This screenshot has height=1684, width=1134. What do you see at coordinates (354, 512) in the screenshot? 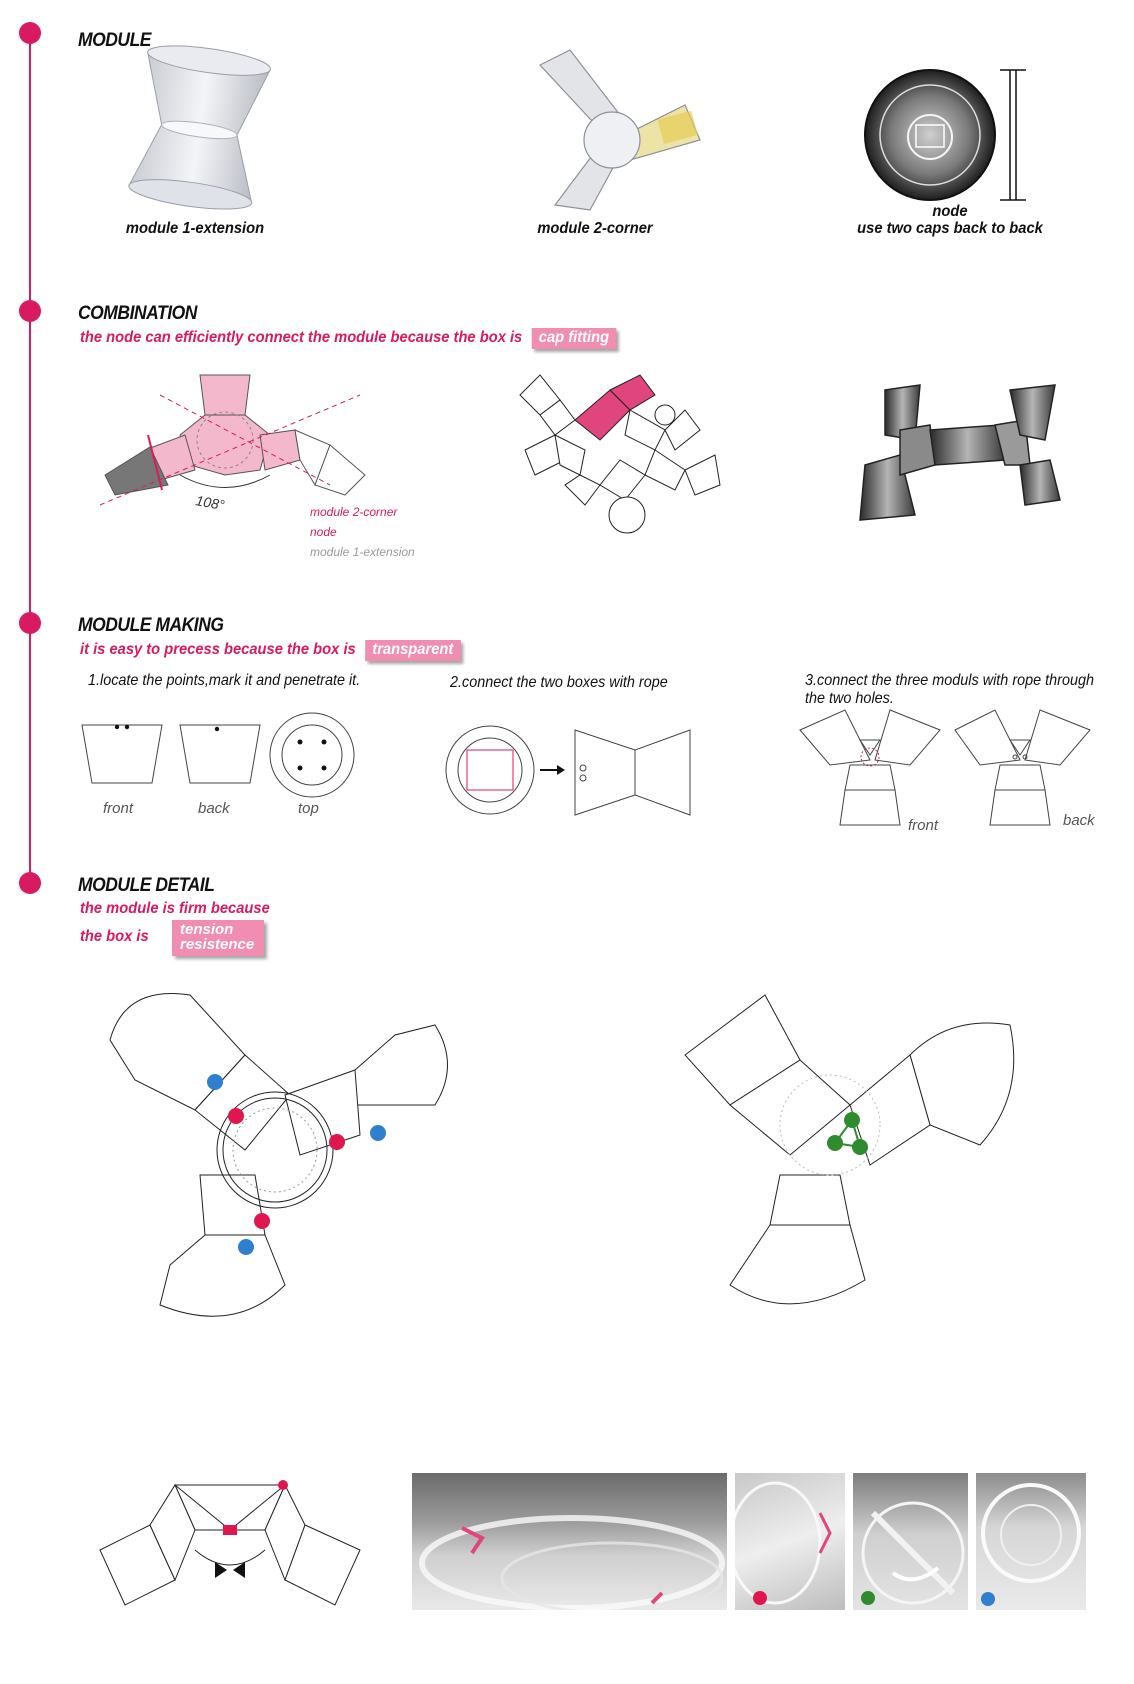
I see `legend-module-2-corner: module 2-corner` at bounding box center [354, 512].